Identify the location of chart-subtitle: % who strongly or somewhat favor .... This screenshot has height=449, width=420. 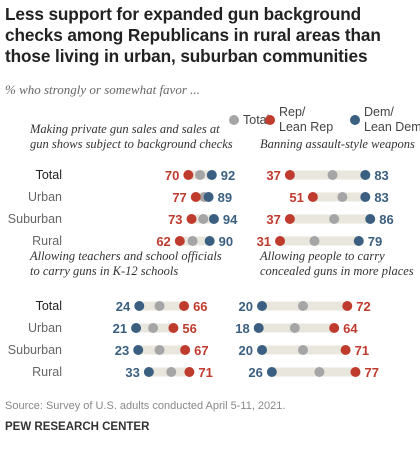
(102, 89).